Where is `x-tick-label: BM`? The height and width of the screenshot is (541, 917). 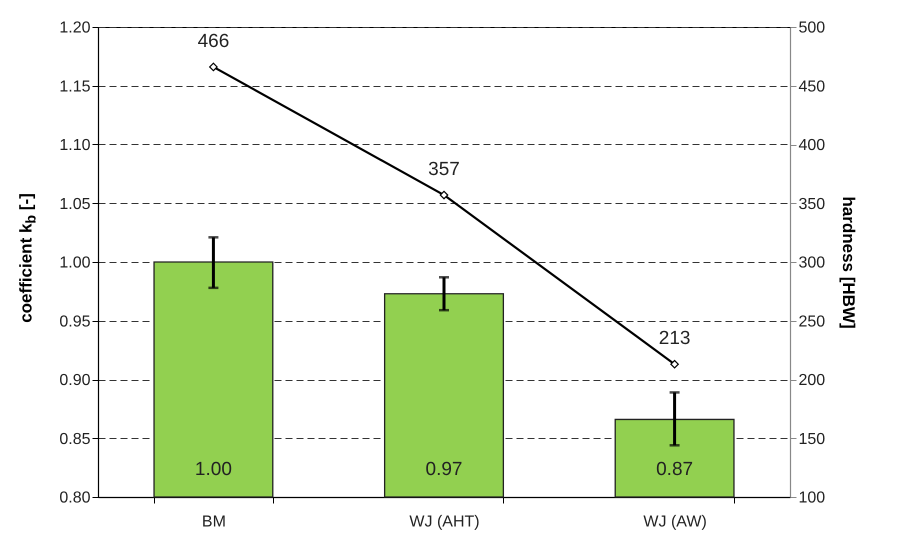
x-tick-label: BM is located at coordinates (214, 522).